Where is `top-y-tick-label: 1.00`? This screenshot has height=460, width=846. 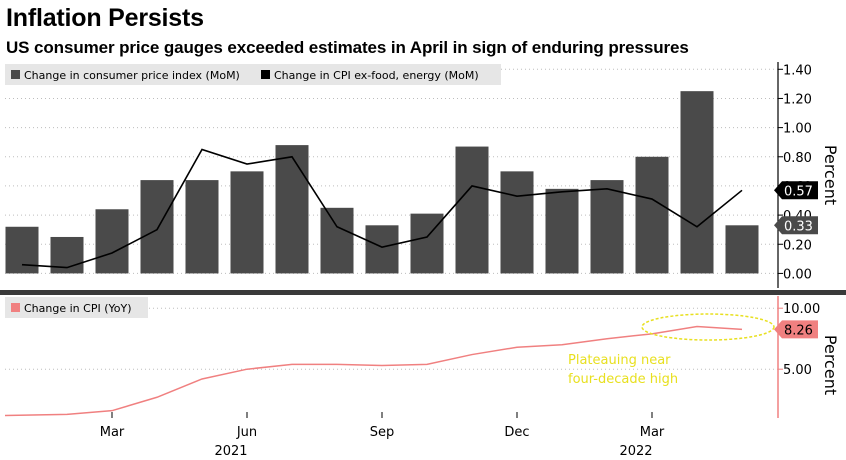
top-y-tick-label: 1.00 is located at coordinates (797, 129).